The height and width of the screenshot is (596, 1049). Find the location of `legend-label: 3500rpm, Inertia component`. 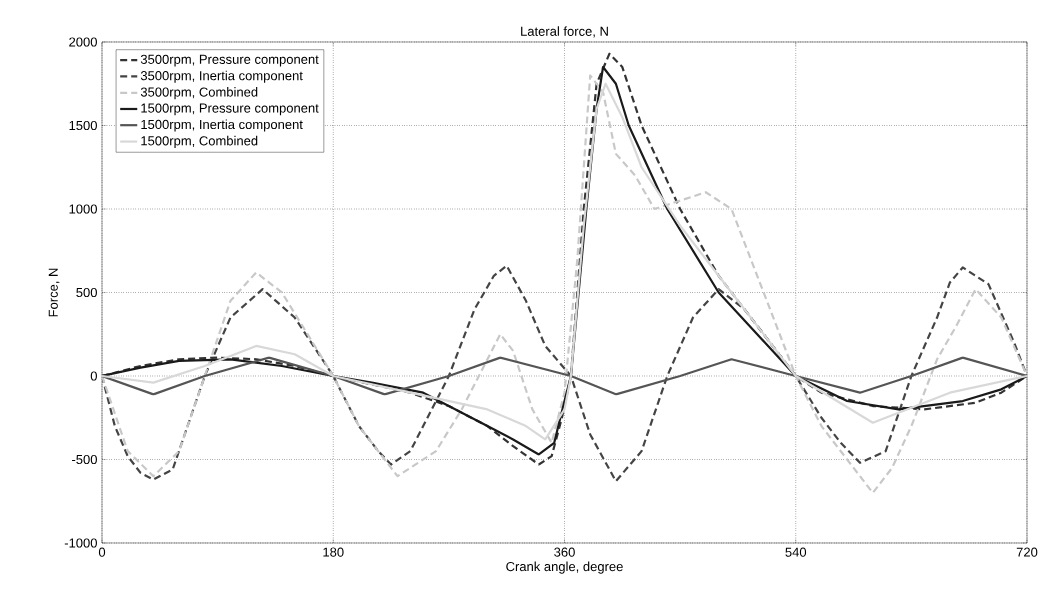

legend-label: 3500rpm, Inertia component is located at coordinates (221, 76).